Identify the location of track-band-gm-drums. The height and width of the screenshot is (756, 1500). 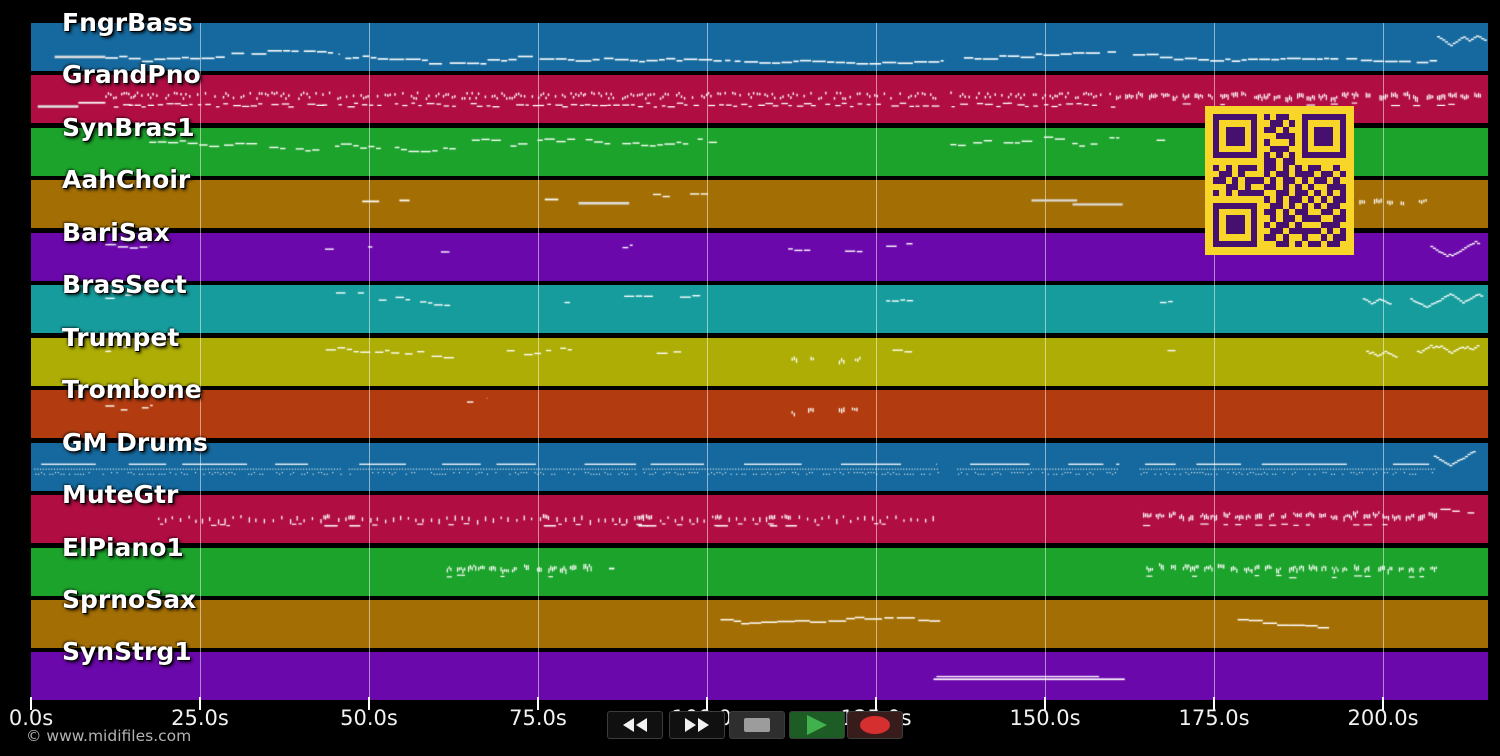
(759, 466).